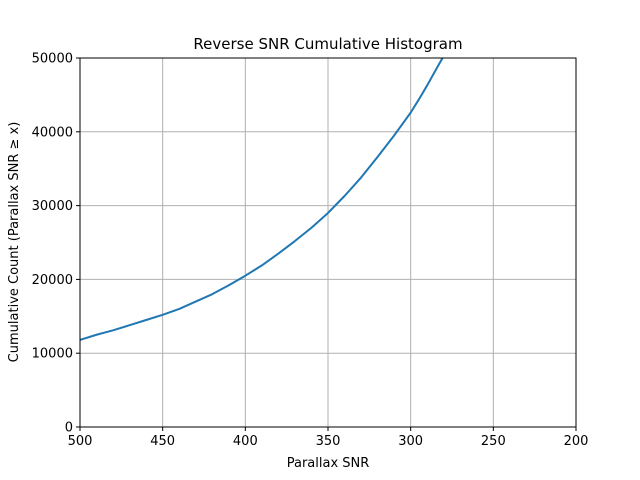 This screenshot has height=480, width=640. Describe the element at coordinates (52, 206) in the screenshot. I see `y-tick-label: 30000` at that location.